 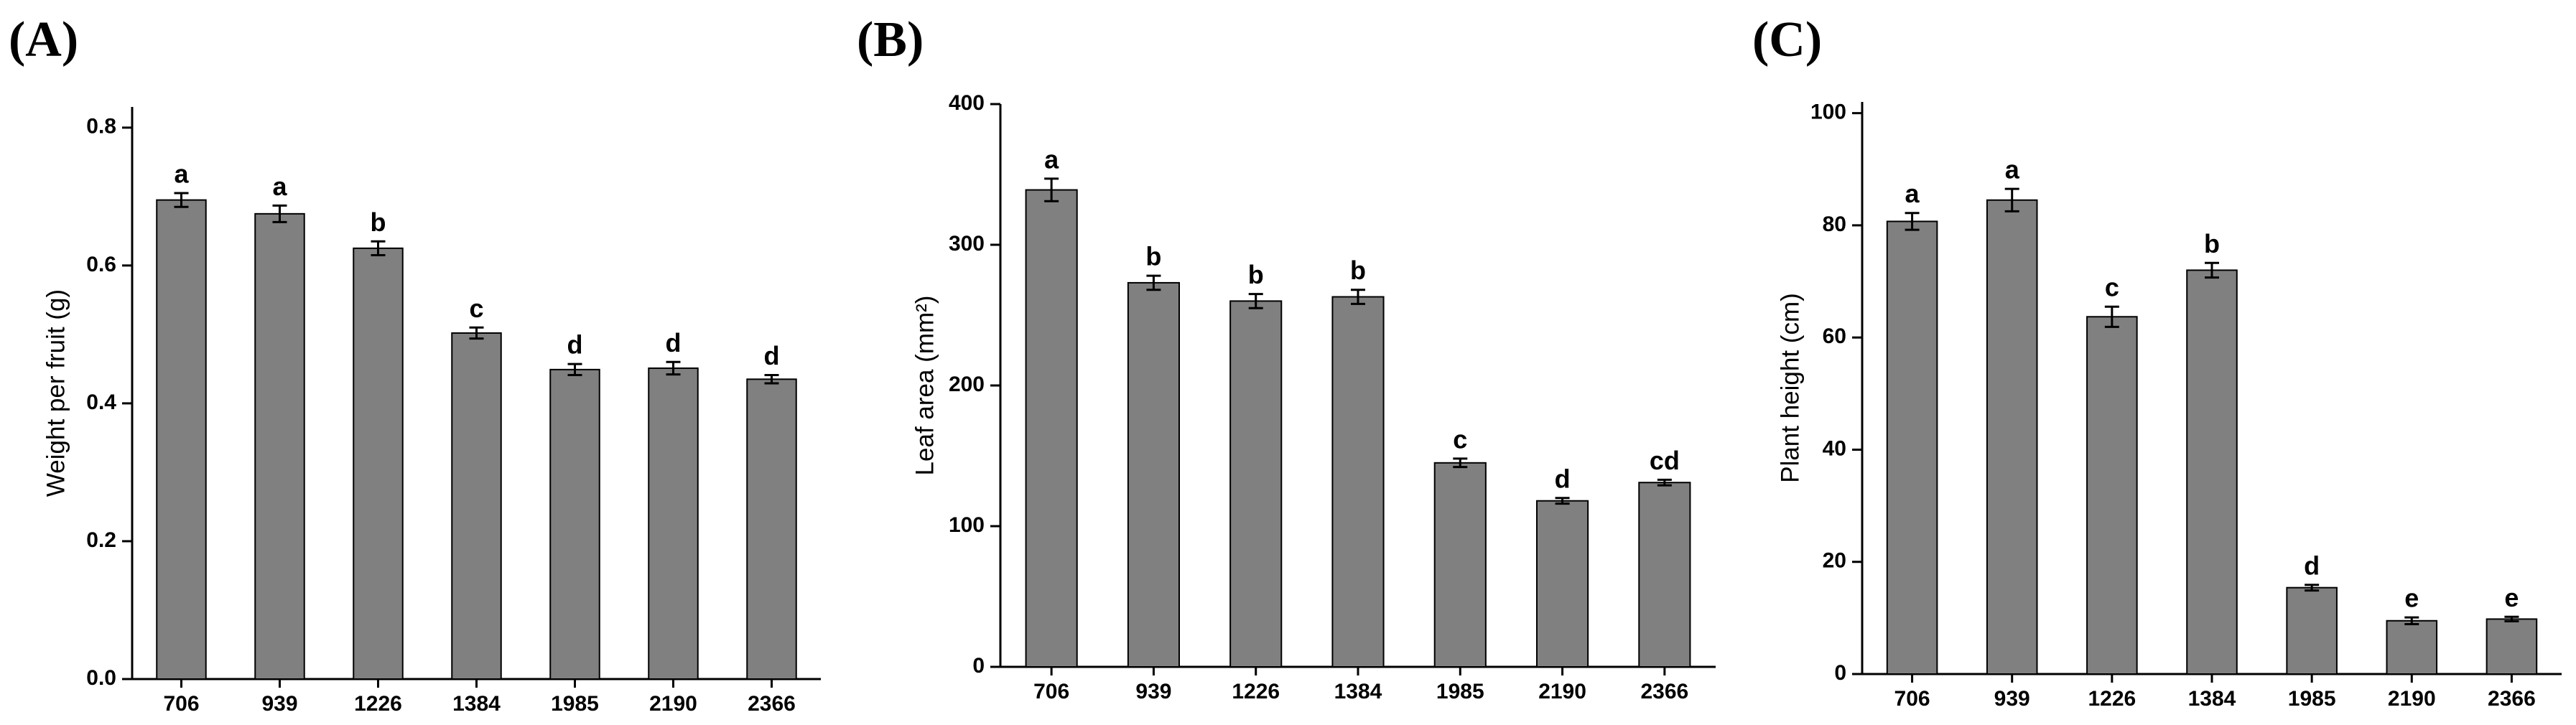 I want to click on panel-label: (A), so click(x=43, y=39).